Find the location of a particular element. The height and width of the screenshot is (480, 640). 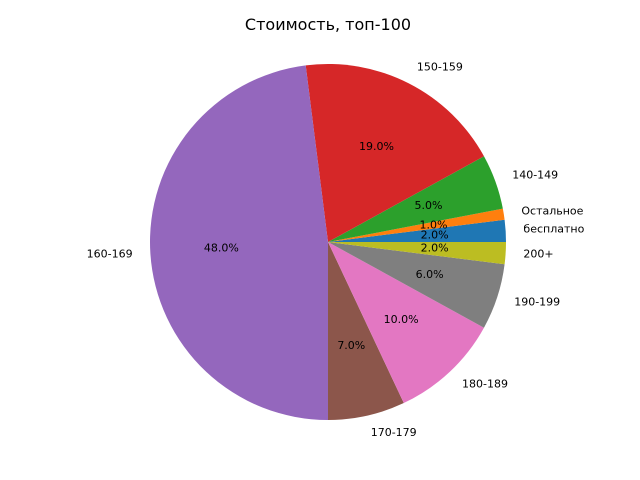

slice-label-3: 150-159 is located at coordinates (440, 67).